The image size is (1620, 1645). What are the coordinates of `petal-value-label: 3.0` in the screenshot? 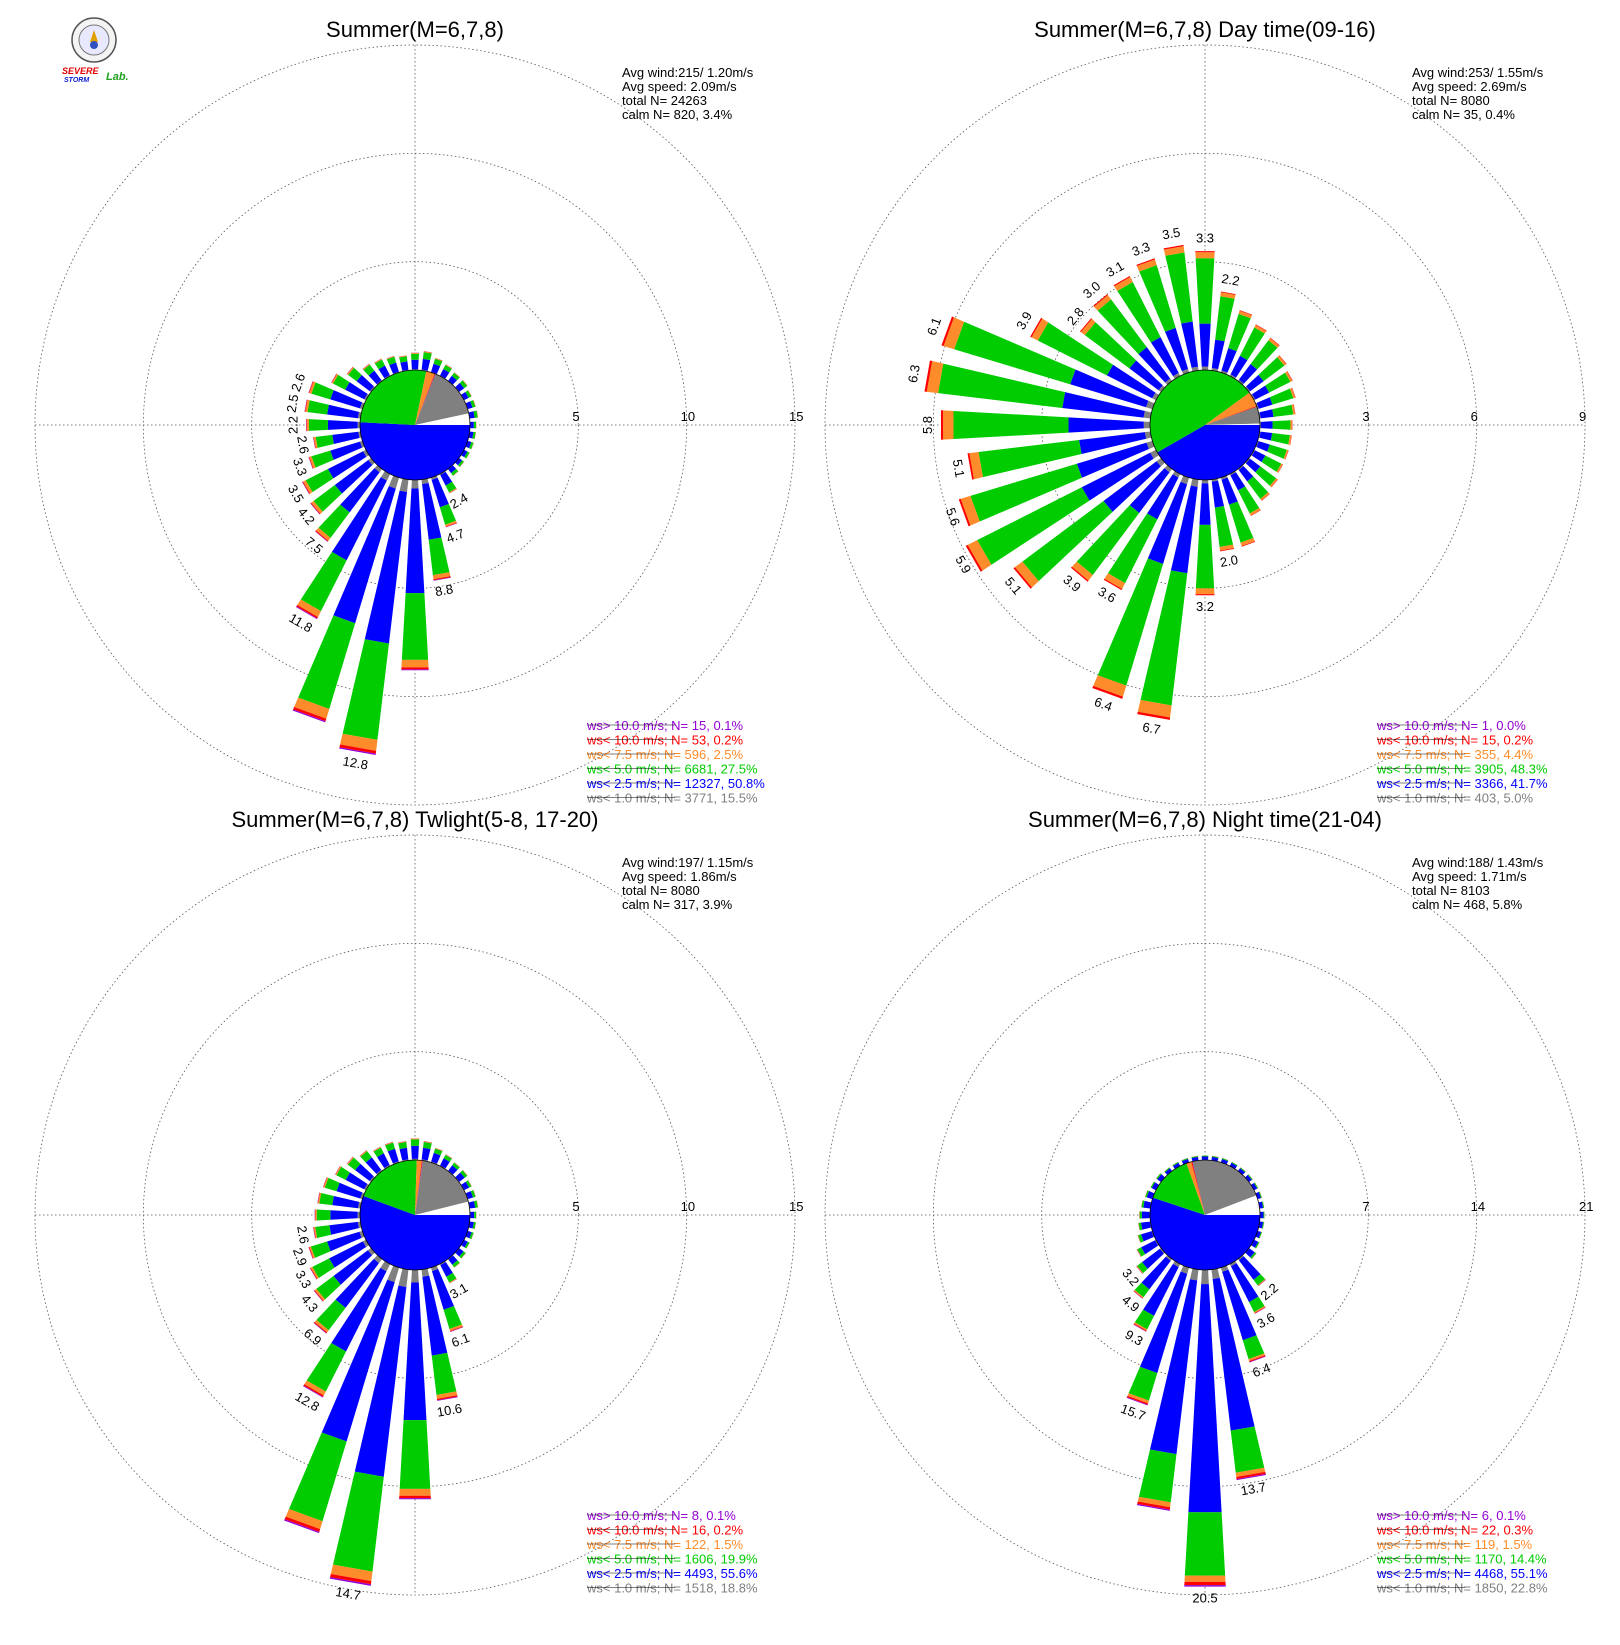 It's located at (1091, 289).